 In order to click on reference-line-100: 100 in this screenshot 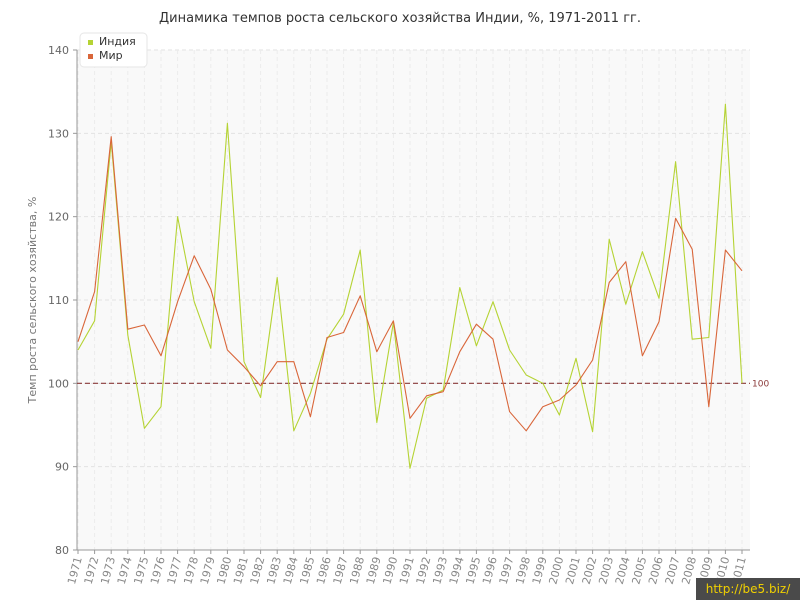, I will do `click(423, 384)`.